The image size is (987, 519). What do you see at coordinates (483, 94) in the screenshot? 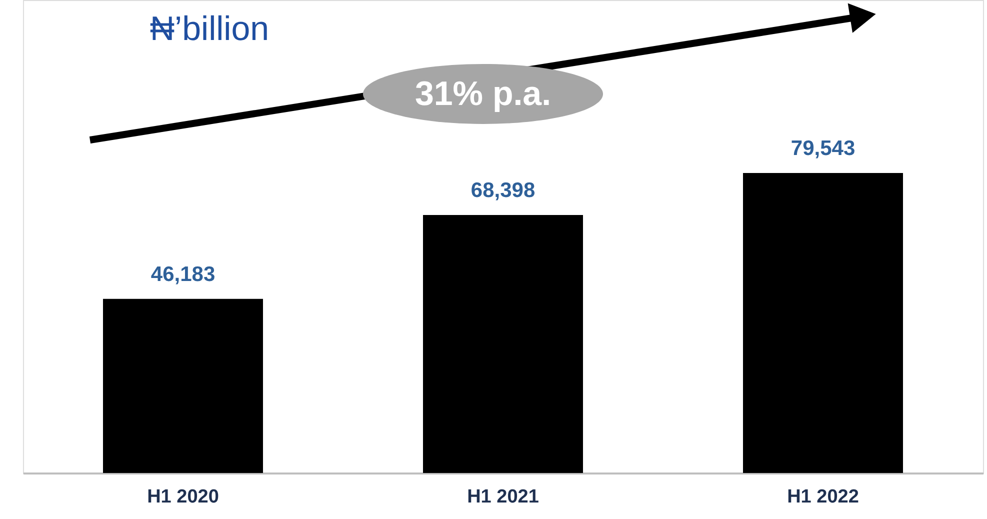
I see `text: 31% p.a.` at bounding box center [483, 94].